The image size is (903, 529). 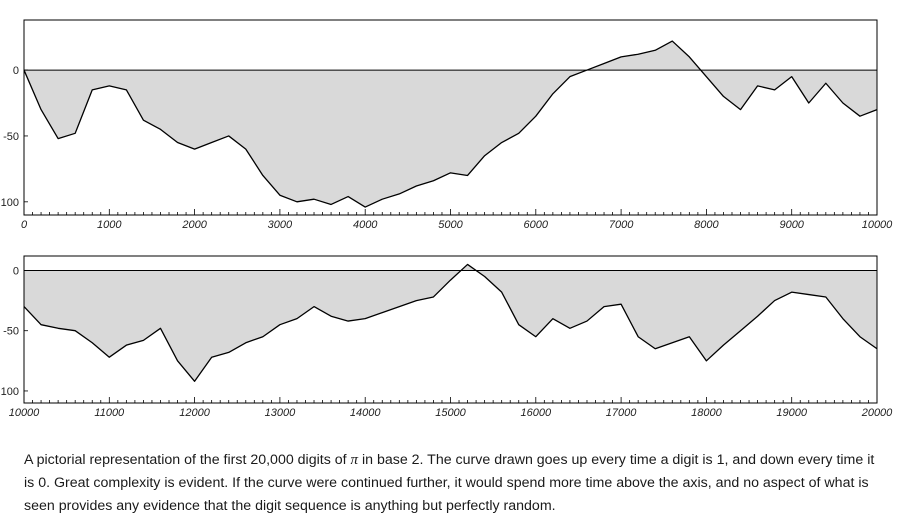 I want to click on x-tick-label: 0, so click(x=24, y=225).